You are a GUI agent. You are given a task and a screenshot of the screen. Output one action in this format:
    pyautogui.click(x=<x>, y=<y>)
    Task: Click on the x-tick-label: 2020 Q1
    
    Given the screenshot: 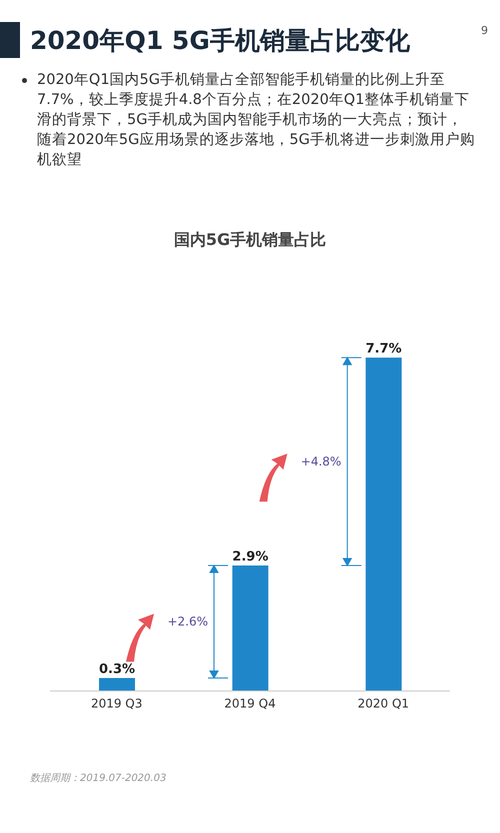 What is the action you would take?
    pyautogui.click(x=384, y=703)
    